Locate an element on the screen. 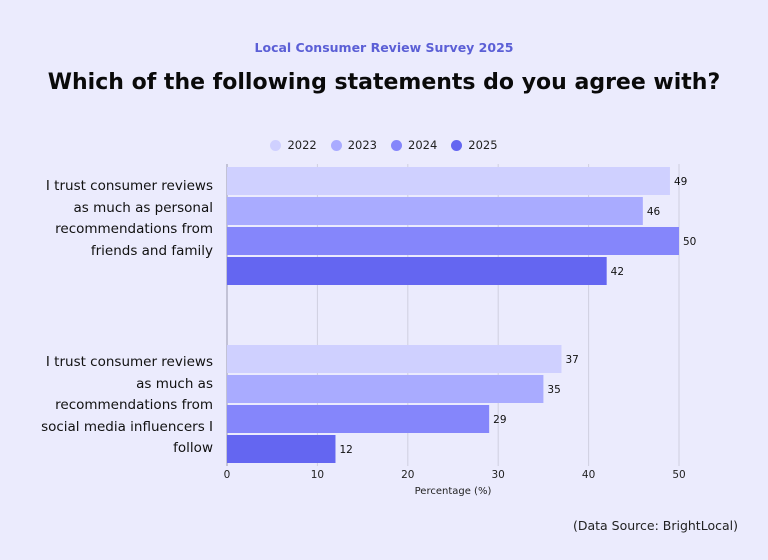  legend-label-2024: 2024 is located at coordinates (423, 145).